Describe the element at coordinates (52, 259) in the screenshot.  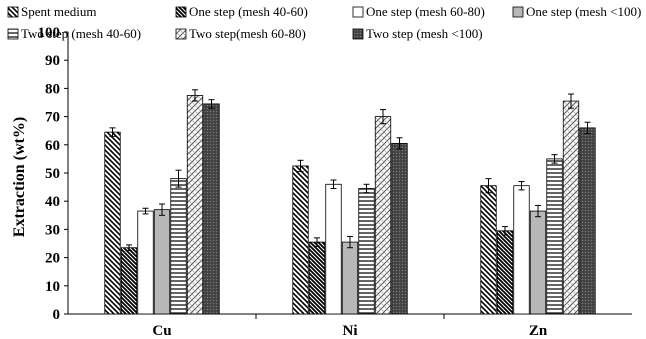
I see `y-tick-label: 20` at that location.